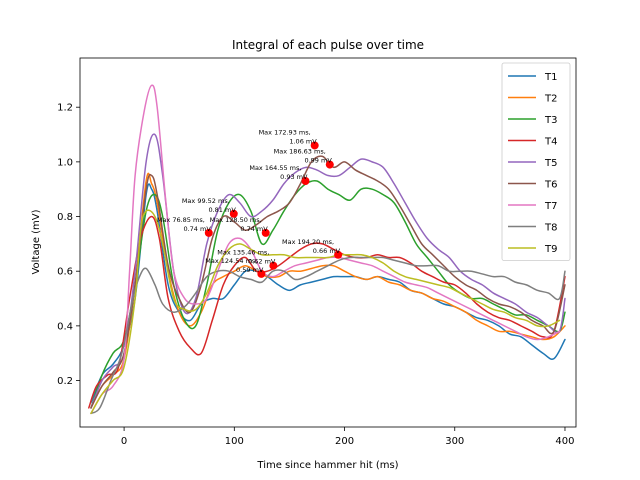 The width and height of the screenshot is (640, 480). Describe the element at coordinates (550, 142) in the screenshot. I see `legend-label-t4: T4` at that location.